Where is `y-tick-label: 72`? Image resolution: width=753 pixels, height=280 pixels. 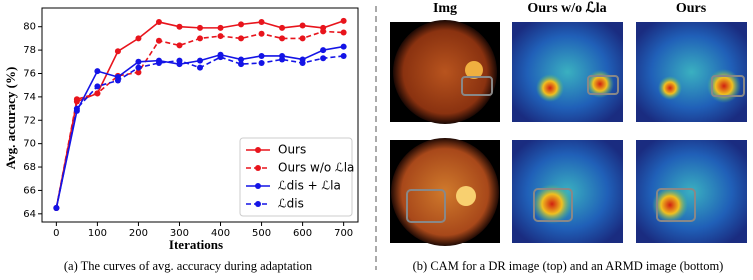 y-tick-label: 72 is located at coordinates (29, 120).